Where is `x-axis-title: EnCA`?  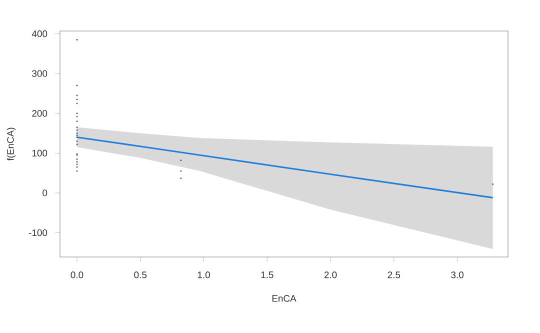 x-axis-title: EnCA is located at coordinates (284, 298).